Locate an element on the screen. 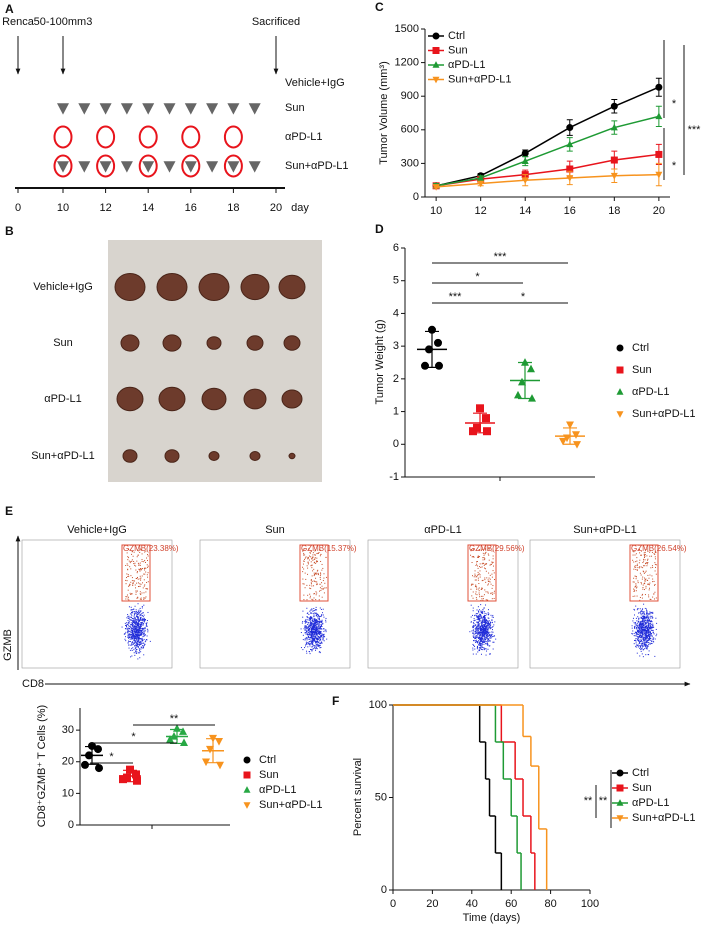 This screenshot has height=930, width=709. x-tick-label: 0 is located at coordinates (393, 904).